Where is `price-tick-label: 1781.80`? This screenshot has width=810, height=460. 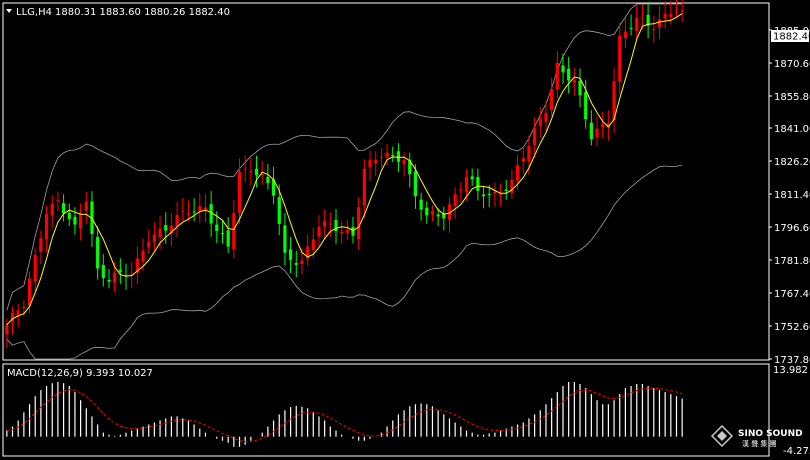 price-tick-label: 1781.80 is located at coordinates (792, 261).